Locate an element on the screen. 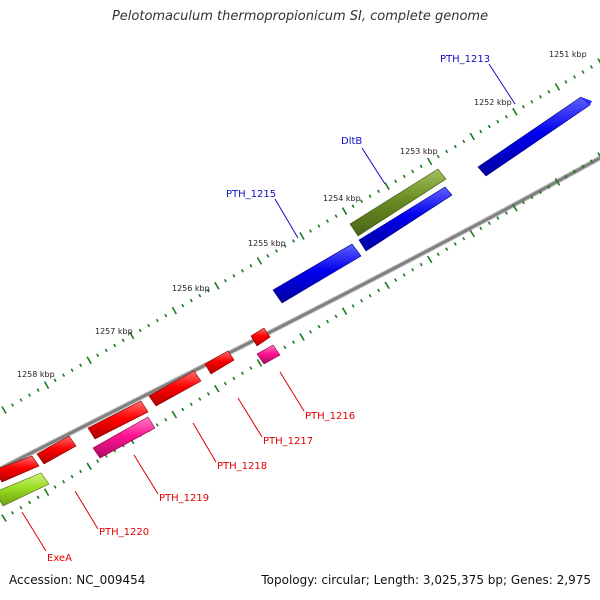  label-DltB: DltB is located at coordinates (351, 141).